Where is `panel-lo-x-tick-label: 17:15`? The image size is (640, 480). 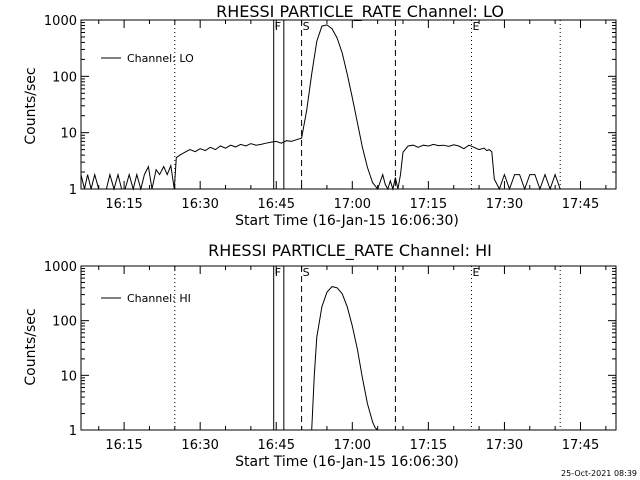 panel-lo-x-tick-label: 17:15 is located at coordinates (428, 204).